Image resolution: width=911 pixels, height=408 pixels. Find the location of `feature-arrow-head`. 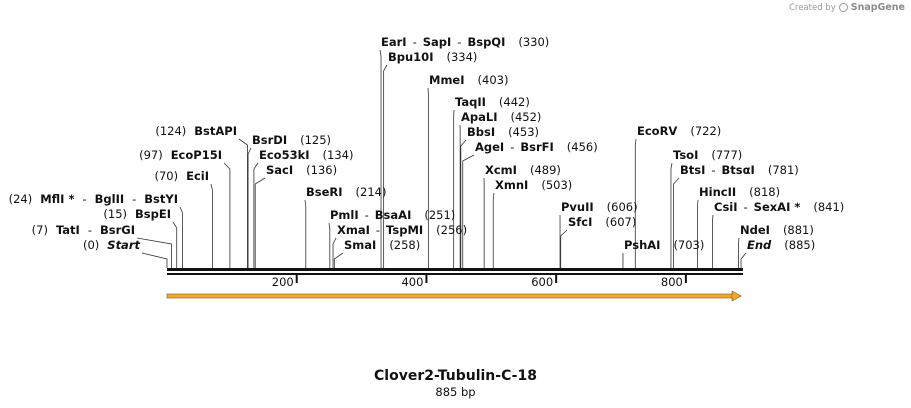

feature-arrow-head is located at coordinates (736, 296).